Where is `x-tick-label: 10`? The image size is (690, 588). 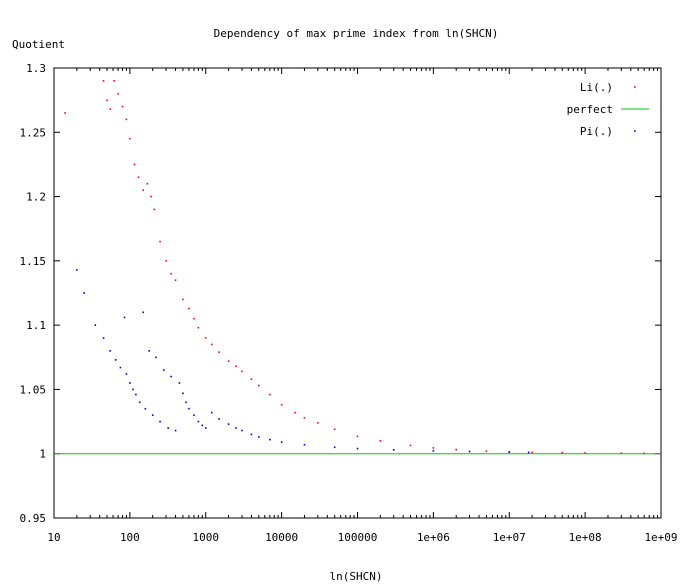
x-tick-label: 10 is located at coordinates (53, 537).